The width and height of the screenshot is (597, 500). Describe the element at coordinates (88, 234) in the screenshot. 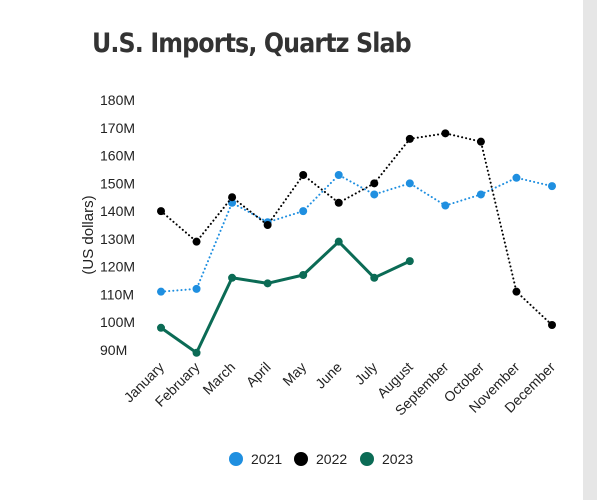

I see `y-axis-label: (US dollars)` at that location.